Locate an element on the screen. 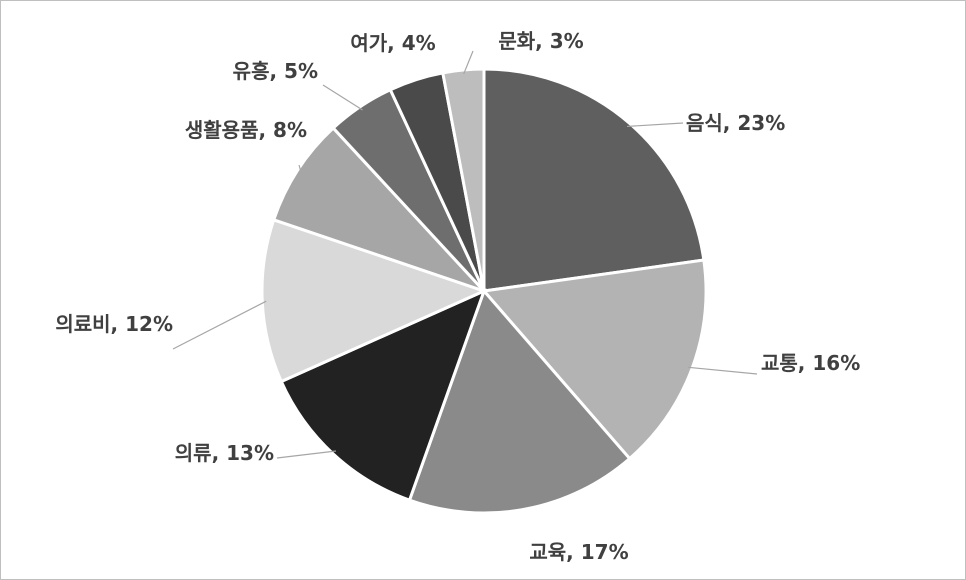  pie-slice-의류 is located at coordinates (383, 395).